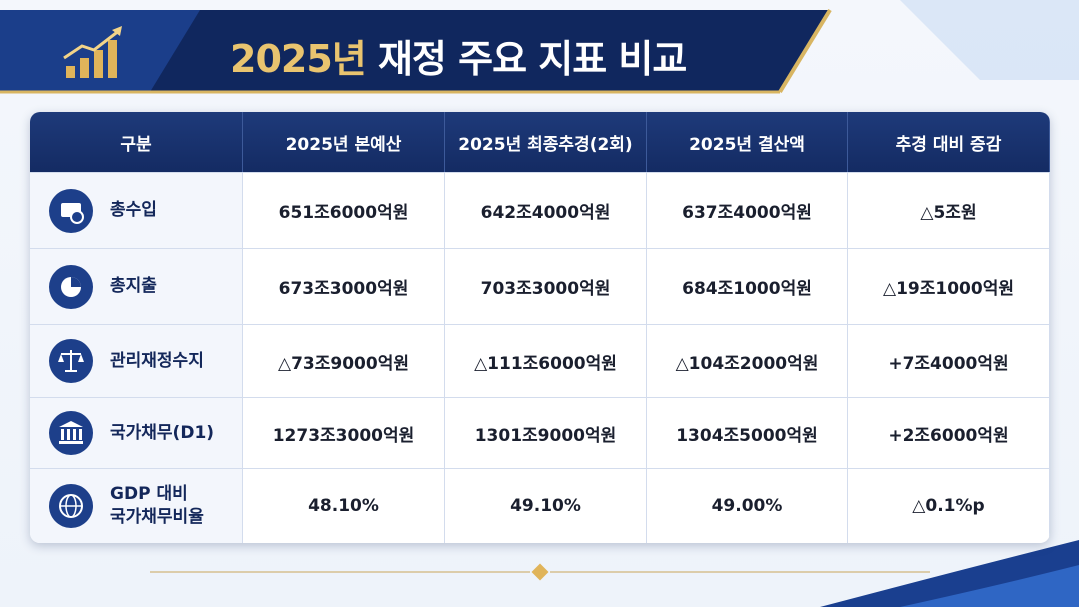 The width and height of the screenshot is (1079, 607). I want to click on cell: 1301조9000억원, so click(546, 432).